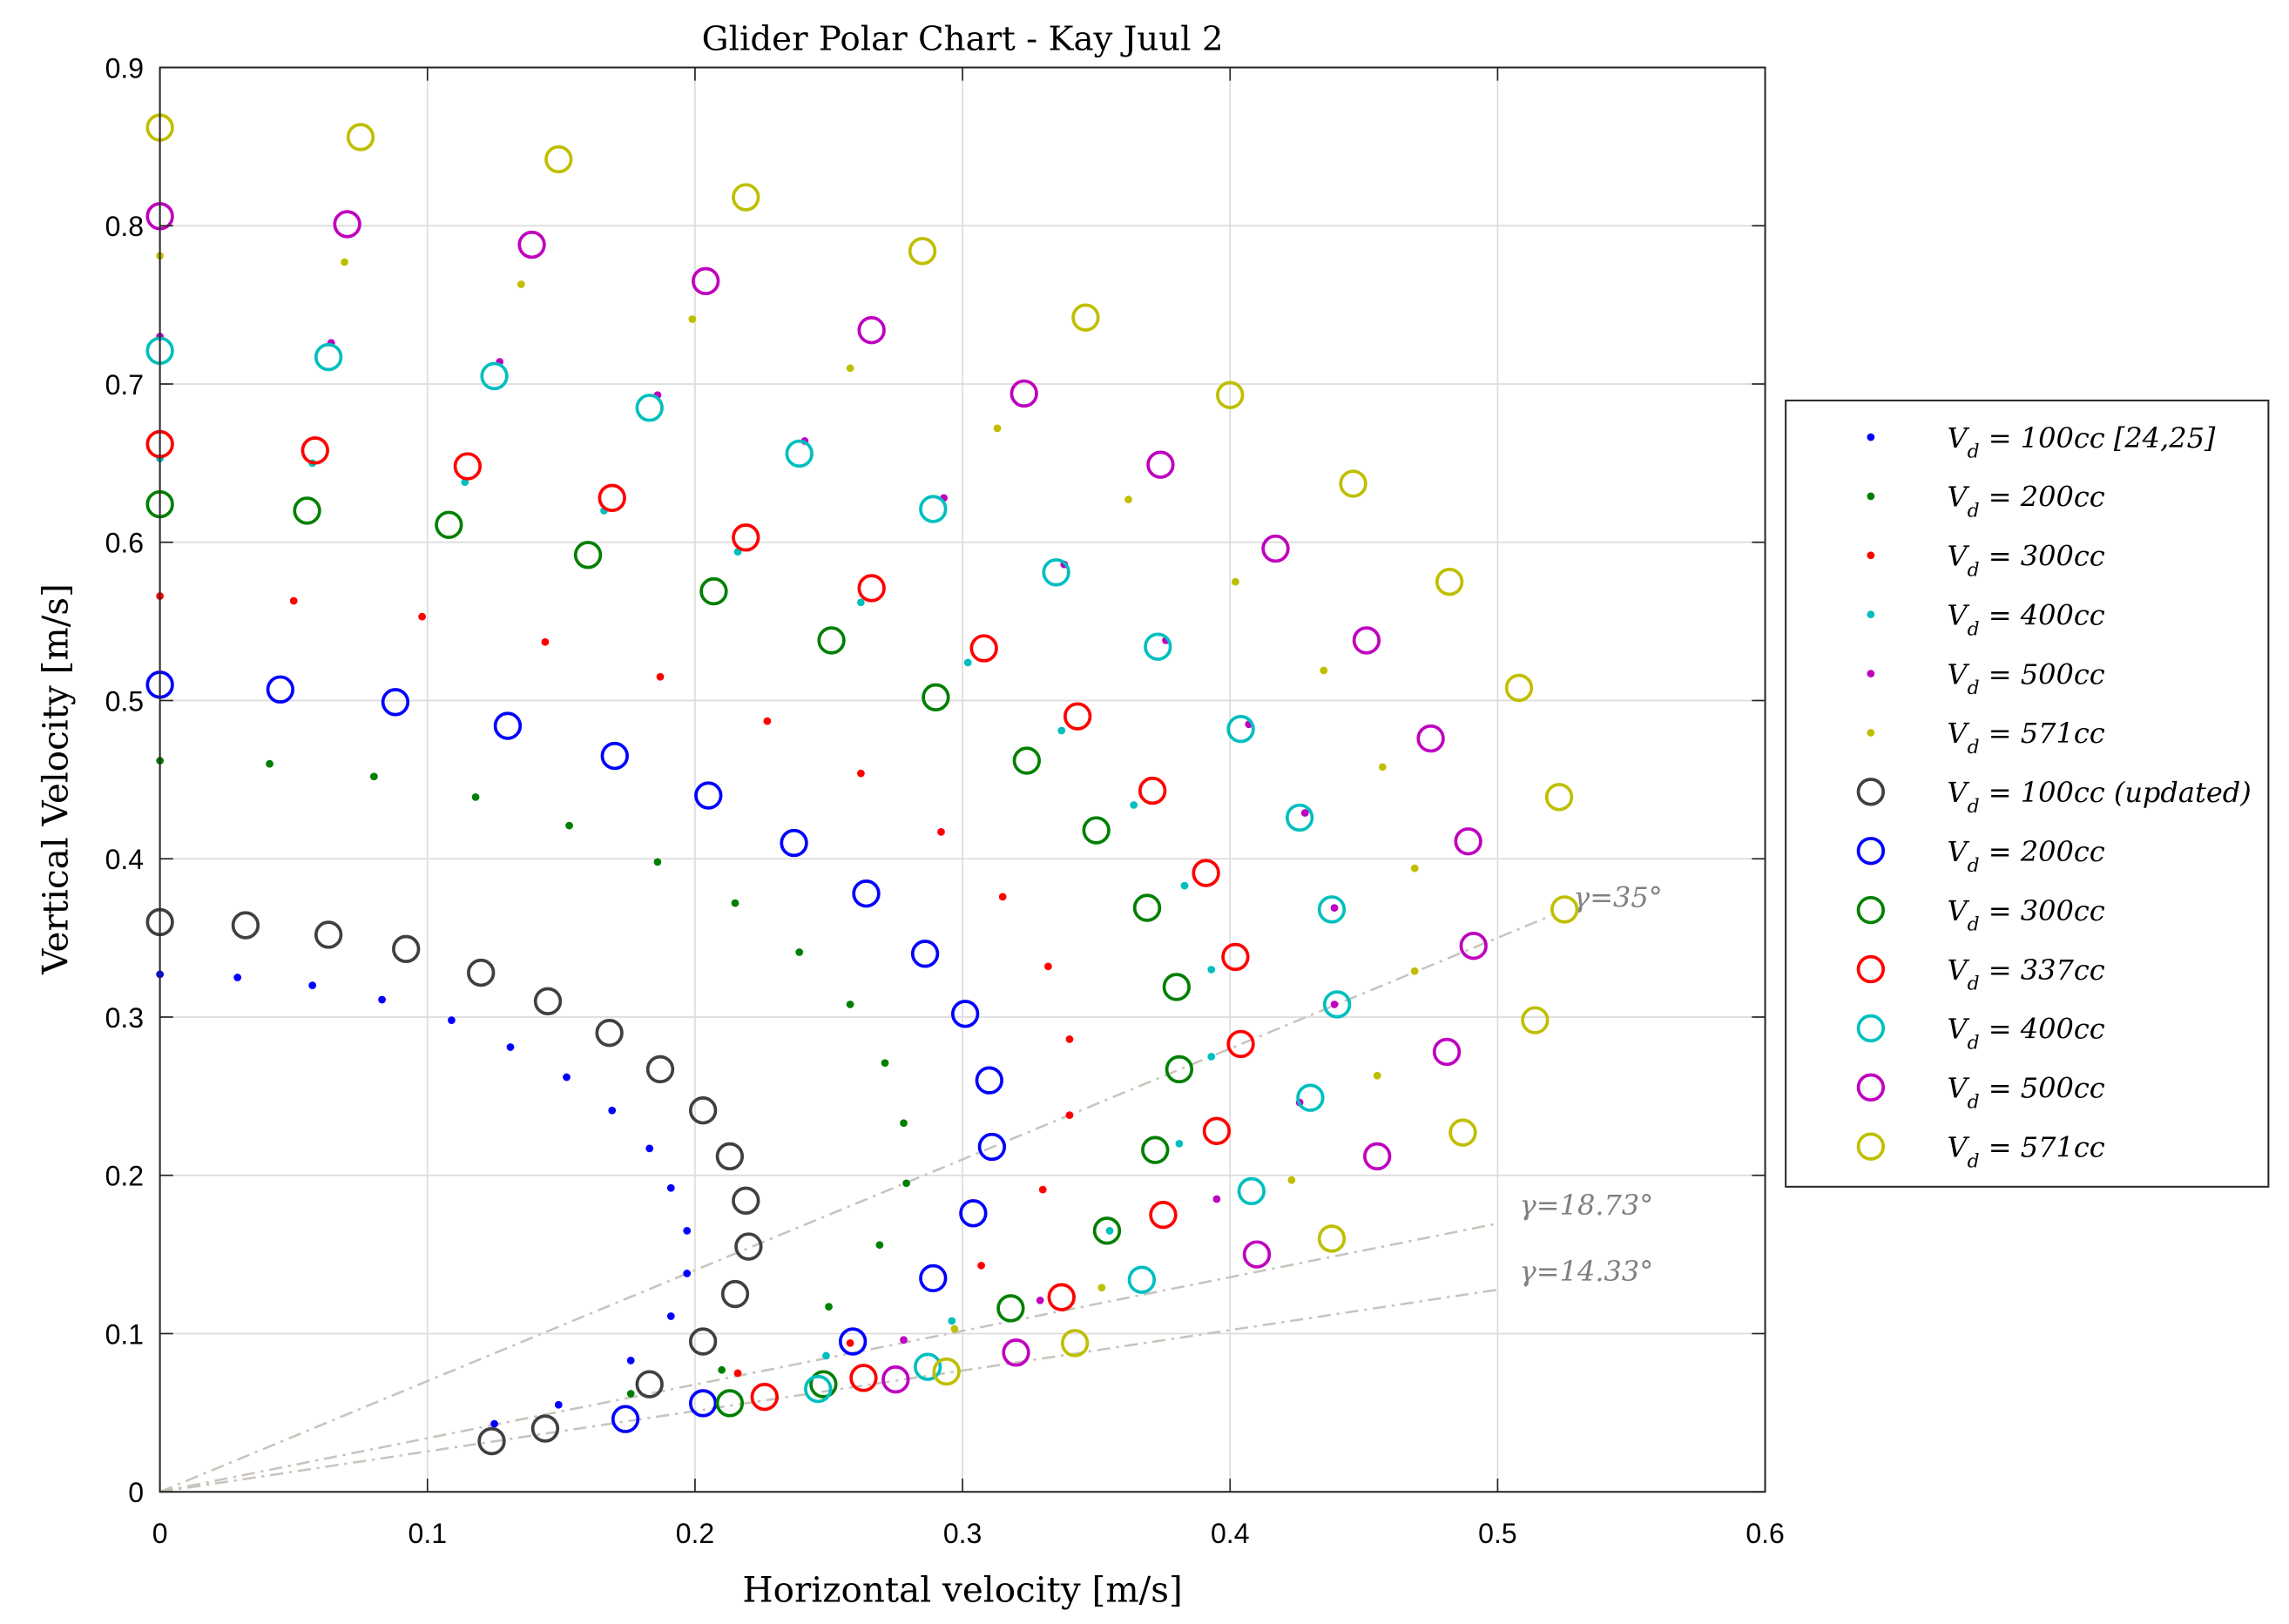 The height and width of the screenshot is (1624, 2289). What do you see at coordinates (125, 1018) in the screenshot?
I see `y-tick-label: 0.3` at bounding box center [125, 1018].